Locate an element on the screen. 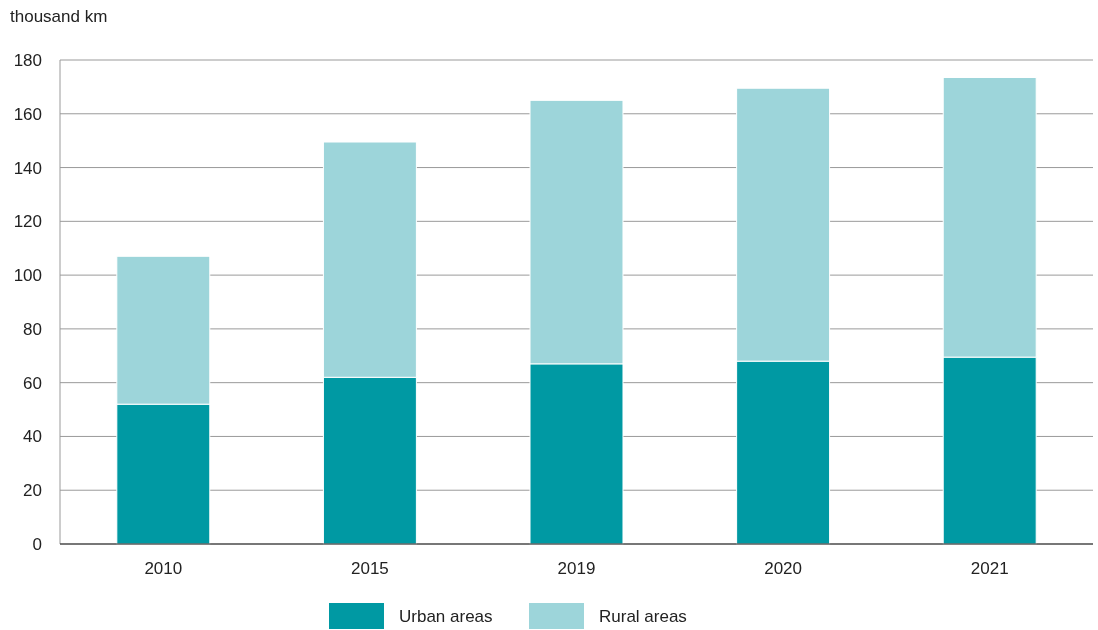  y-tick-label: 40 is located at coordinates (32, 437).